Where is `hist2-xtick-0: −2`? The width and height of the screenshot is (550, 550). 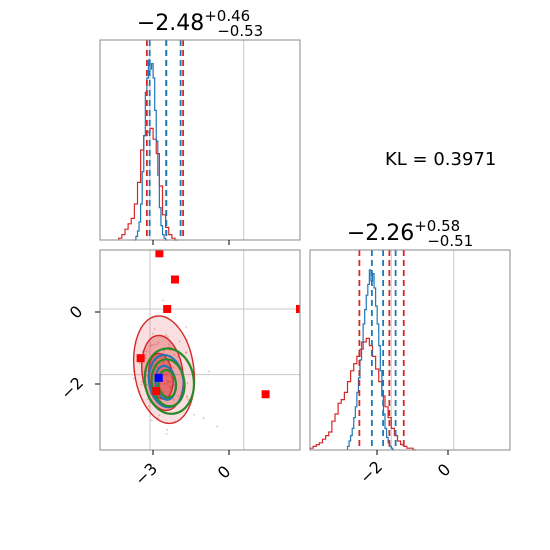 hist2-xtick-0: −2 is located at coordinates (371, 472).